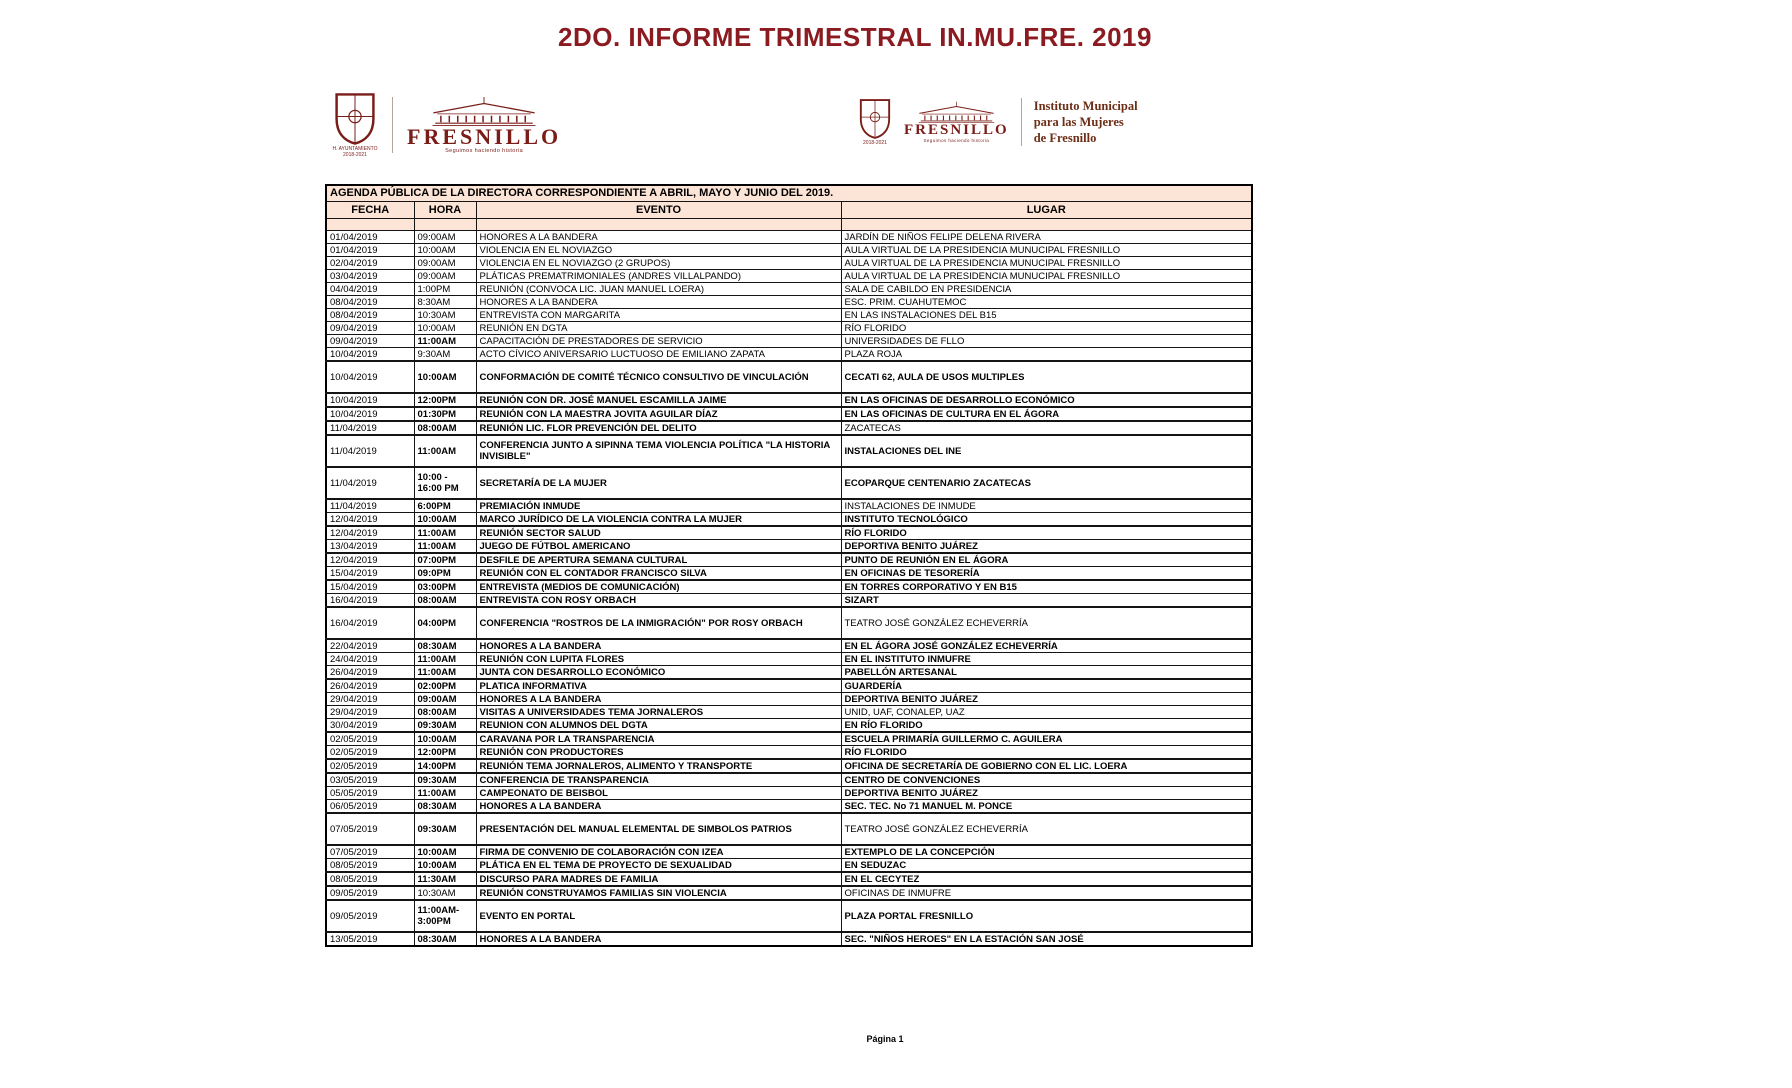  What do you see at coordinates (1046, 806) in the screenshot?
I see `cell-lugar: SEC. TEC. No 71 MANUEL M. PONCE` at bounding box center [1046, 806].